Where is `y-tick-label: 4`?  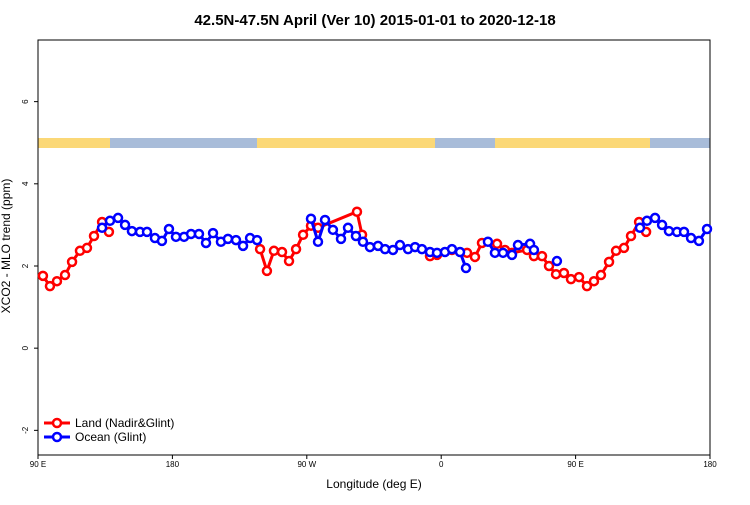 y-tick-label: 4 is located at coordinates (25, 183).